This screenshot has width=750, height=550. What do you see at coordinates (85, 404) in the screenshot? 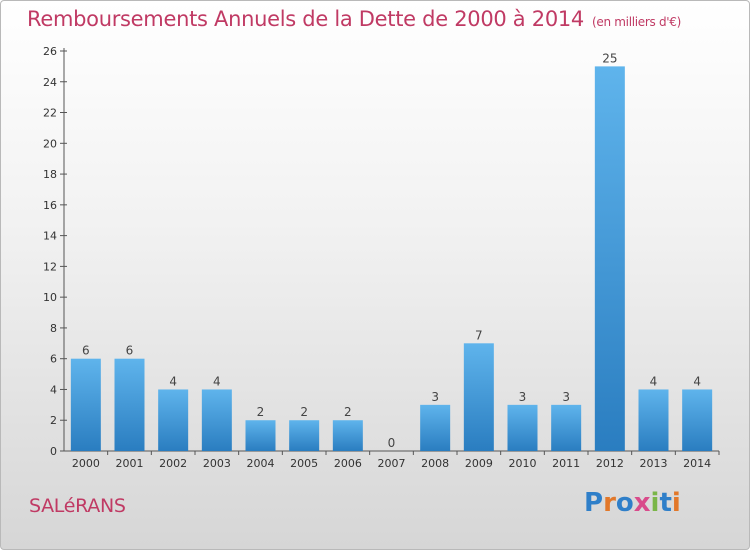
I see `bar-2000` at bounding box center [85, 404].